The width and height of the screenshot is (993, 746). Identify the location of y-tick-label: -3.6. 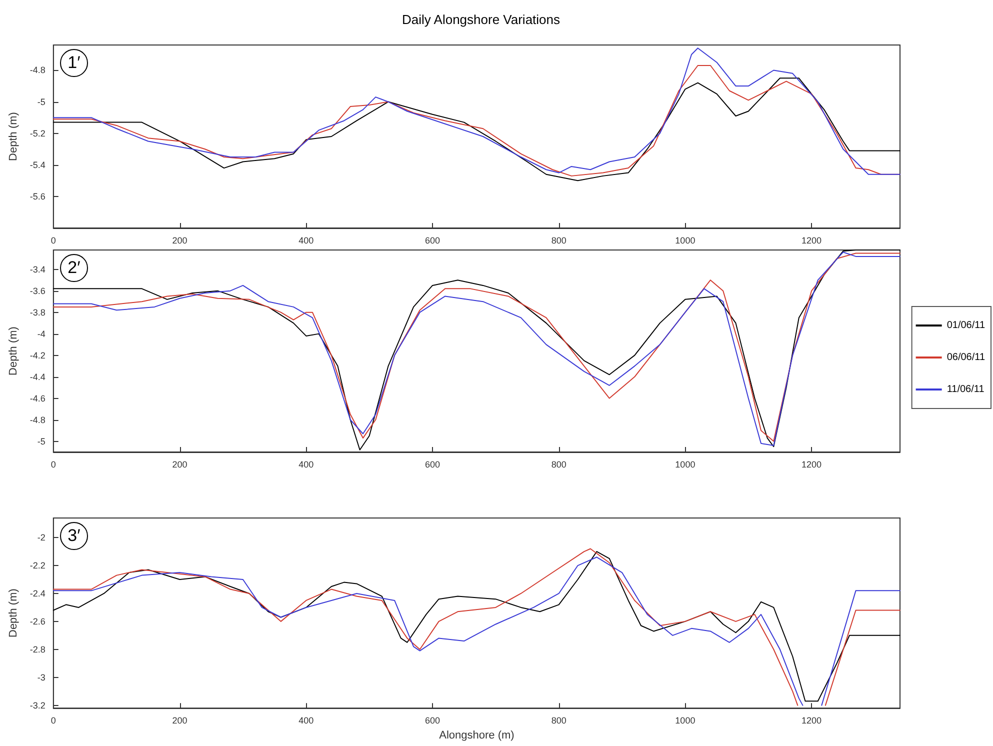
(38, 291).